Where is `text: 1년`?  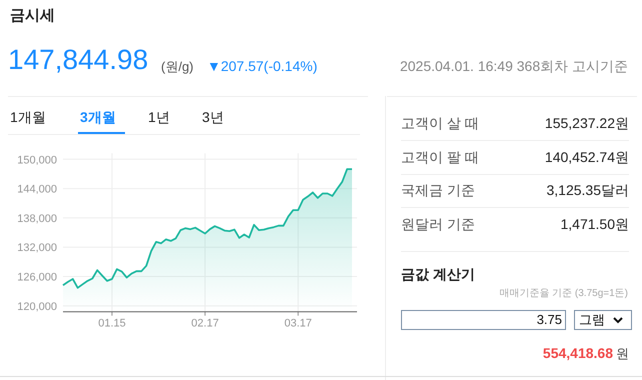
text: 1년 is located at coordinates (159, 118).